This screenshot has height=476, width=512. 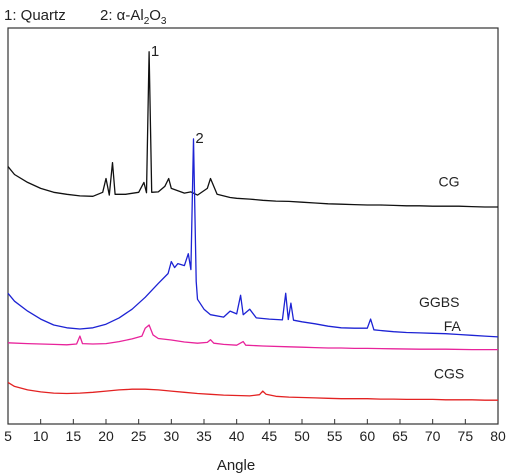 I want to click on legend-item-quartz: 1: Quartz, so click(x=35, y=15).